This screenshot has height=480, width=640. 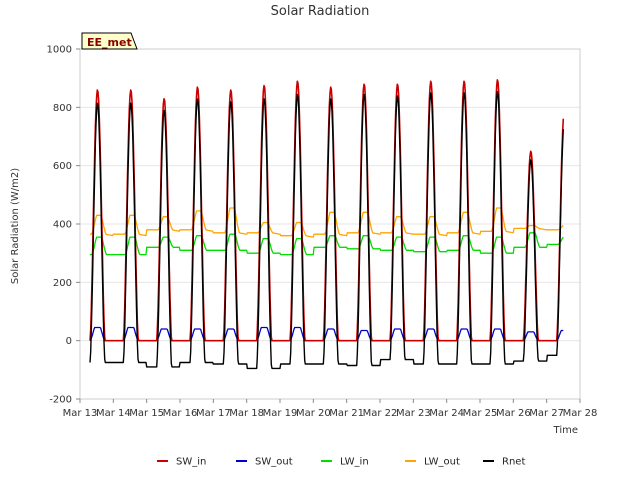 What do you see at coordinates (213, 413) in the screenshot?
I see `x-tick-label: Mar 17` at bounding box center [213, 413].